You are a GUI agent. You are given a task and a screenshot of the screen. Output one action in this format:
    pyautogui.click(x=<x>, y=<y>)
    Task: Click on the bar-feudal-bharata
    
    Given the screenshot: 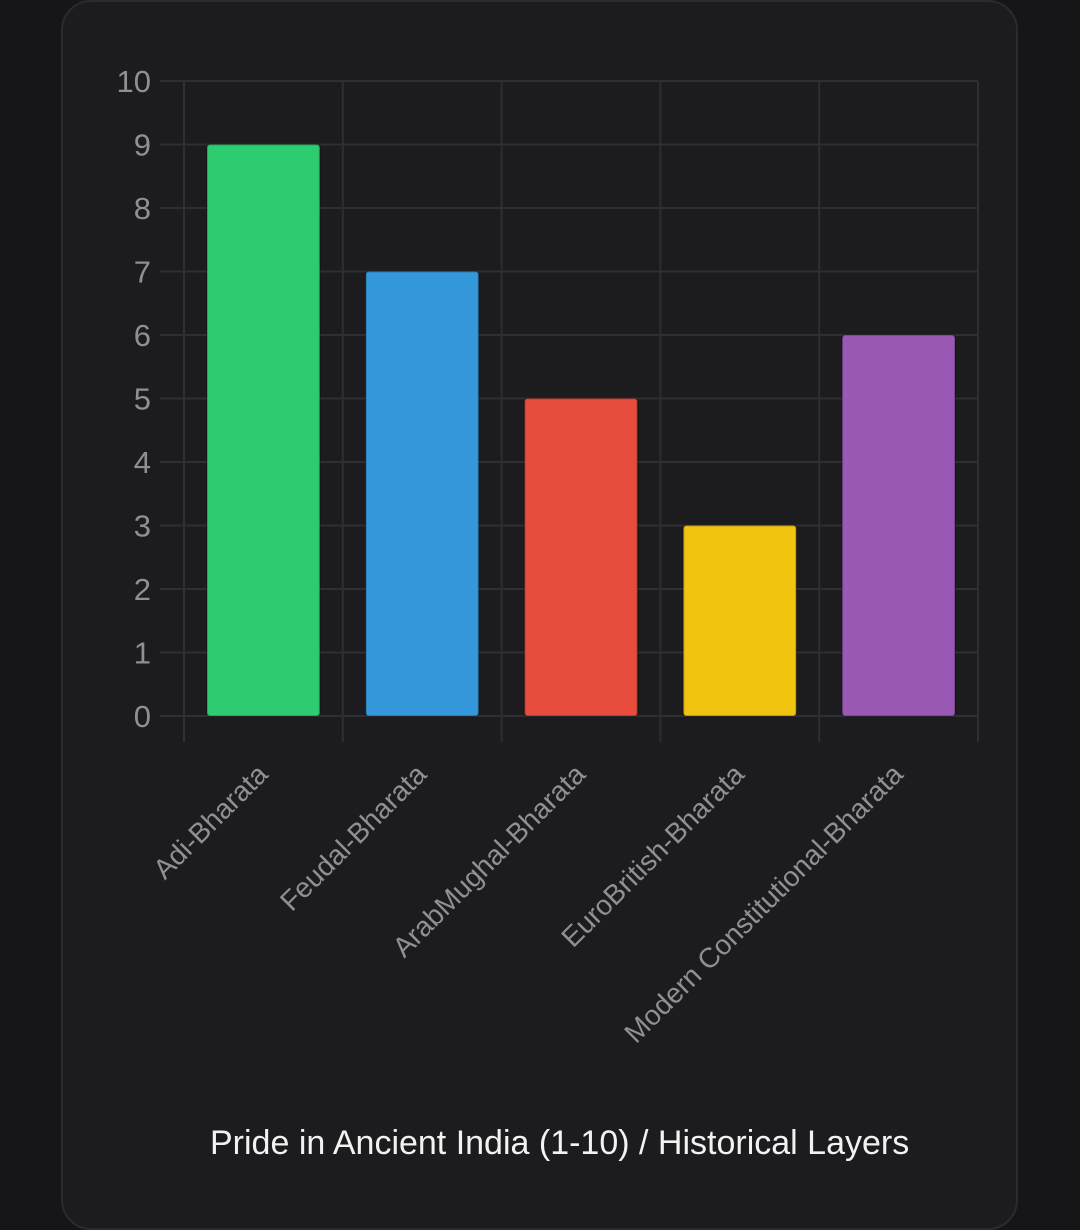 What is the action you would take?
    pyautogui.click(x=422, y=493)
    